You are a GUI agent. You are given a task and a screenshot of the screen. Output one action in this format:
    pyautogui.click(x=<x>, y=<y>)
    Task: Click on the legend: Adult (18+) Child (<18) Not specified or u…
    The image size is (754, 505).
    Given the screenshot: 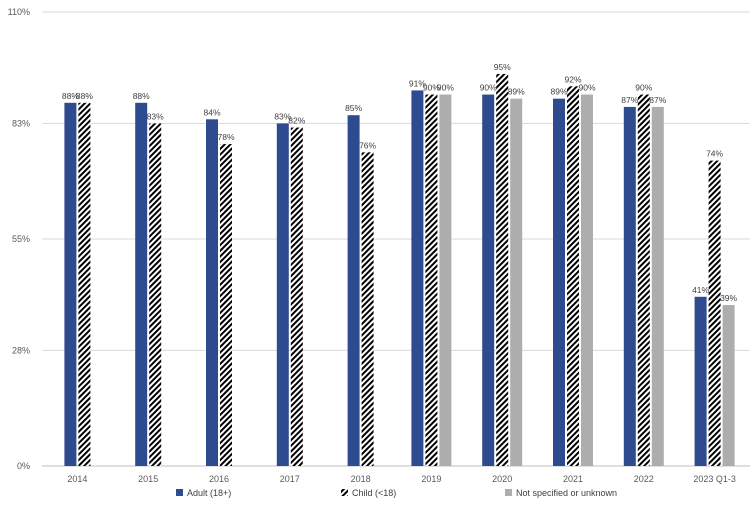 What is the action you would take?
    pyautogui.click(x=396, y=493)
    